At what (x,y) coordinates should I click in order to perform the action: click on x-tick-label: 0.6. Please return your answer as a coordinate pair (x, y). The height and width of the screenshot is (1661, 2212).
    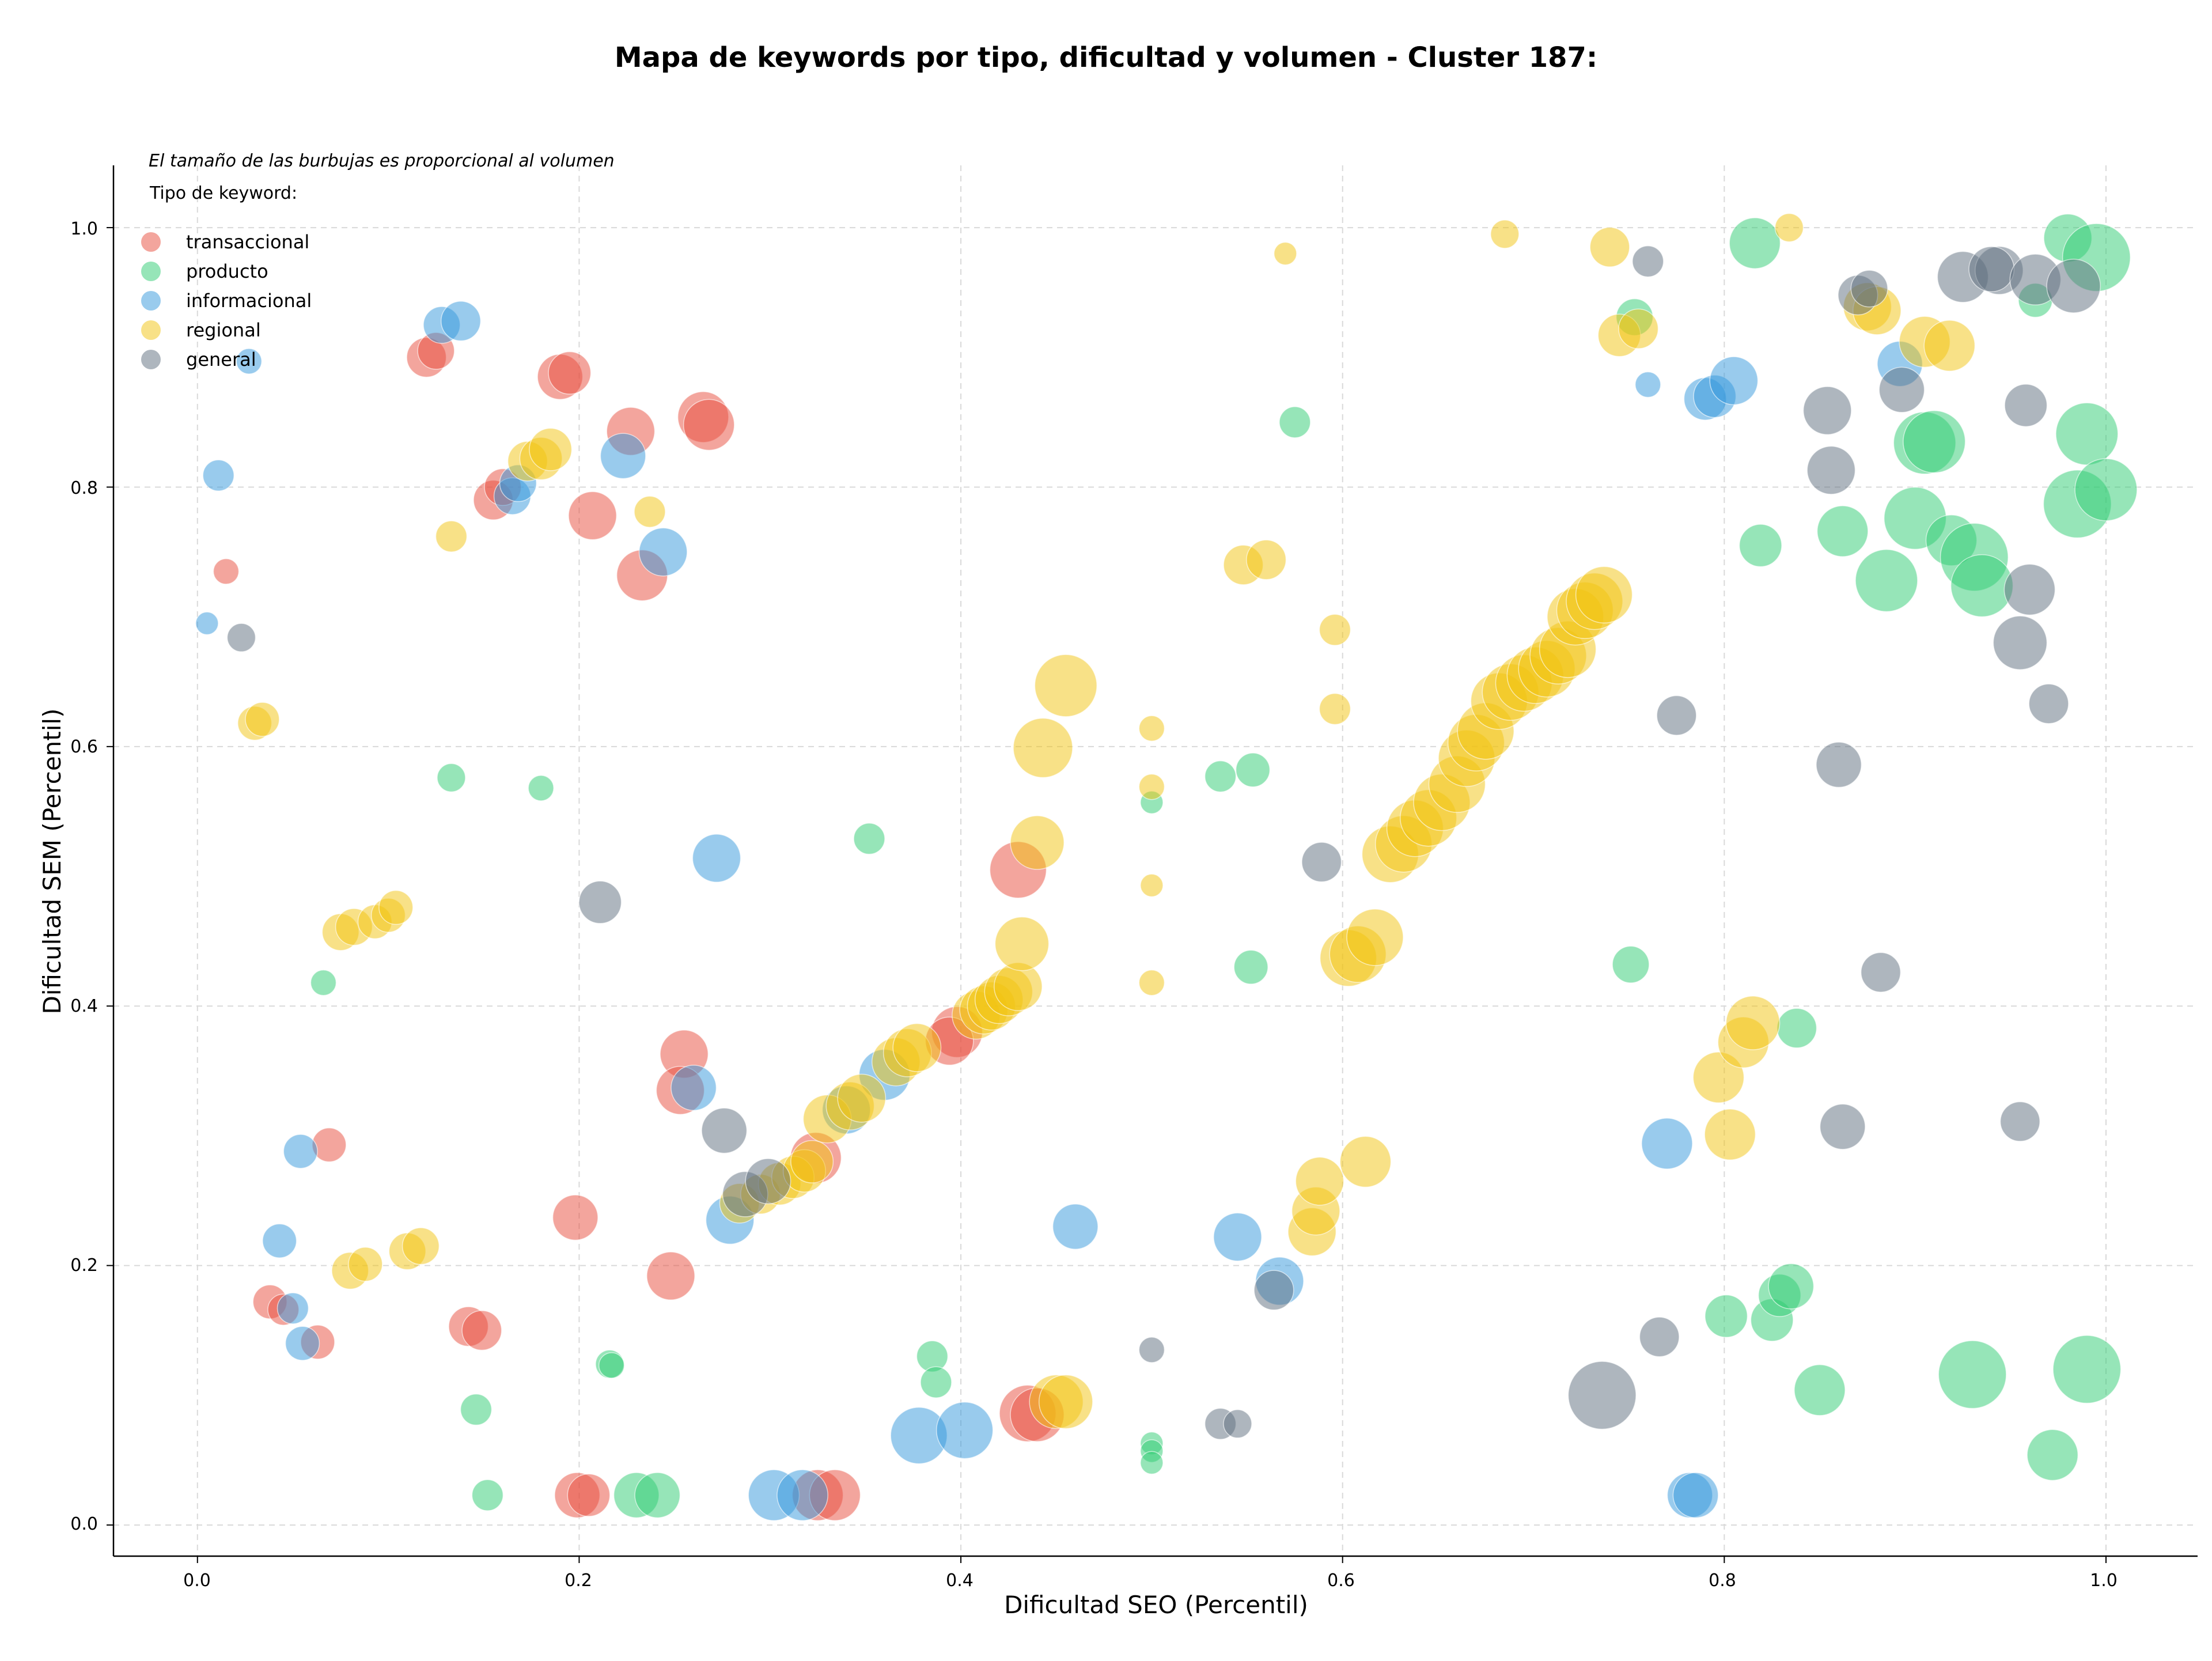
    Looking at the image, I should click on (1341, 1581).